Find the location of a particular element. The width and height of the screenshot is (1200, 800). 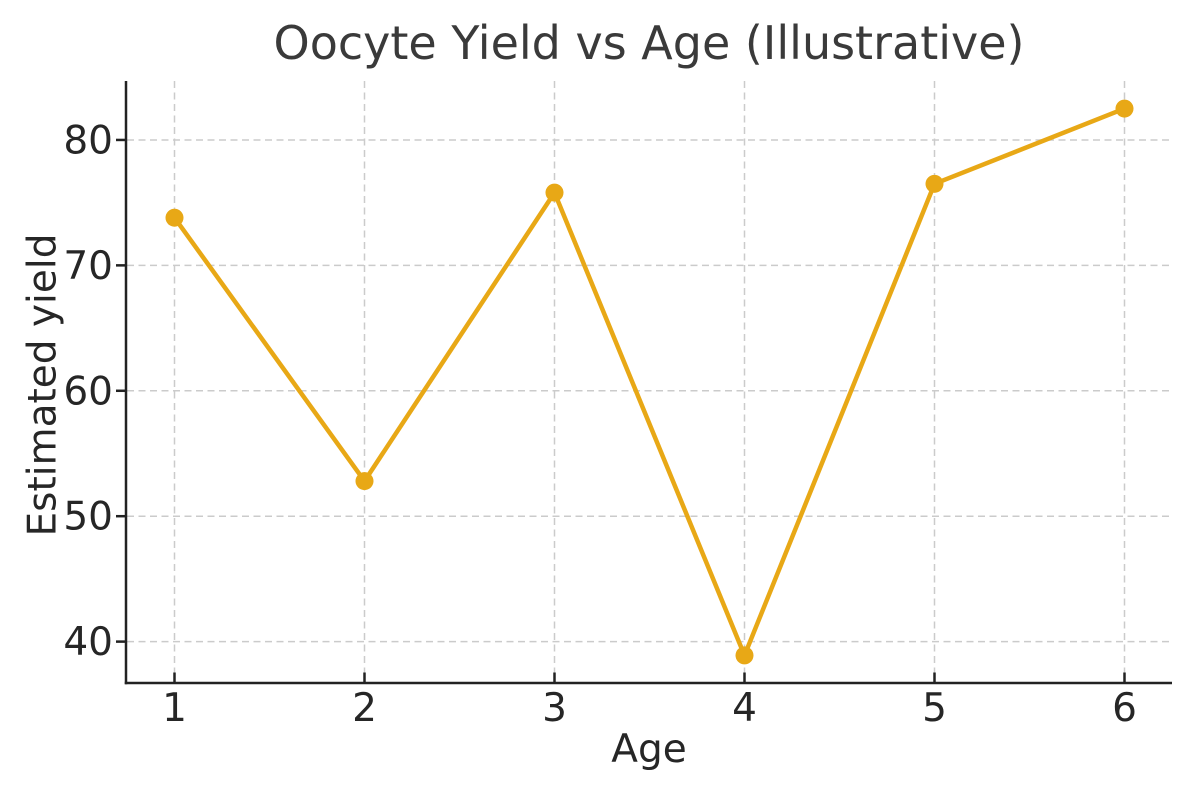

y-tick-label: 50 is located at coordinates (88, 517).